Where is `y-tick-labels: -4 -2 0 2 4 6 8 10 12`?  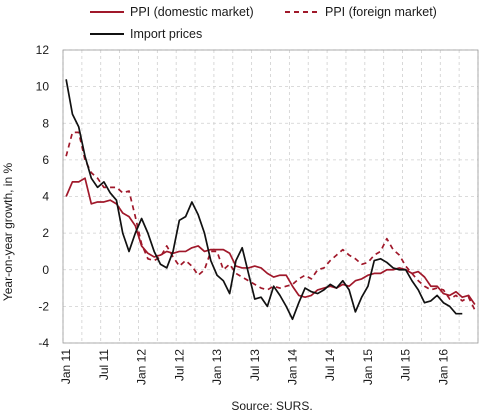
y-tick-labels: -4 -2 0 2 4 6 8 10 12 is located at coordinates (43, 196).